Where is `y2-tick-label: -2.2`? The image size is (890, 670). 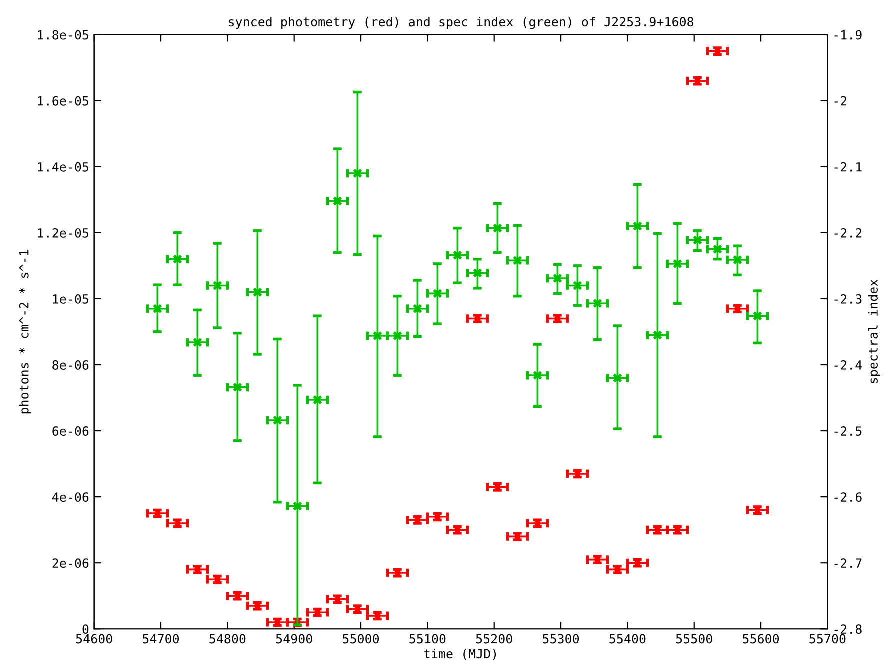 y2-tick-label: -2.2 is located at coordinates (848, 233).